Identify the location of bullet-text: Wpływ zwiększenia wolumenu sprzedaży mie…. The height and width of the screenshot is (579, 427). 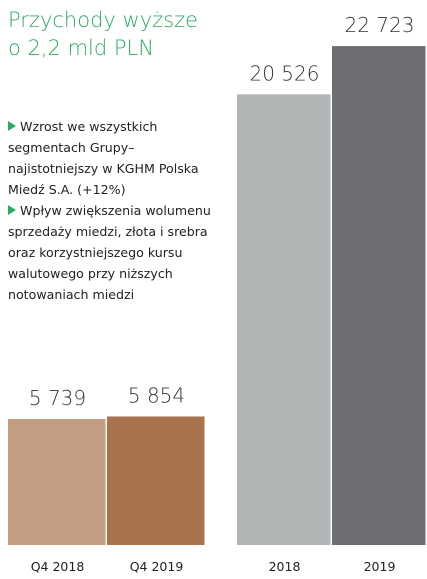
(109, 252).